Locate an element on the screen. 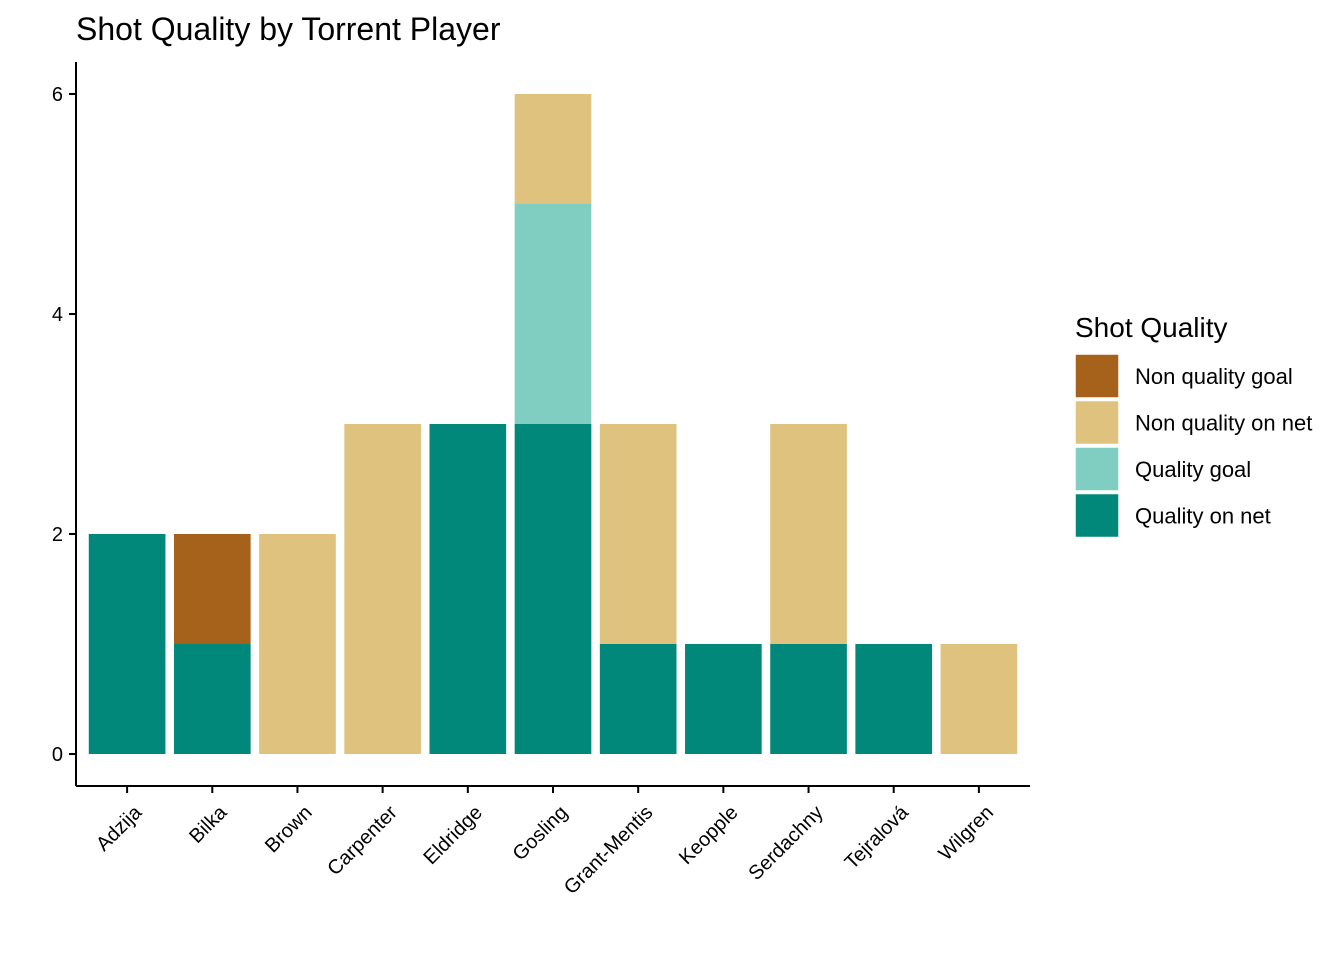 This screenshot has width=1344, height=960. bar-gosling-non-quality-on-net is located at coordinates (553, 149).